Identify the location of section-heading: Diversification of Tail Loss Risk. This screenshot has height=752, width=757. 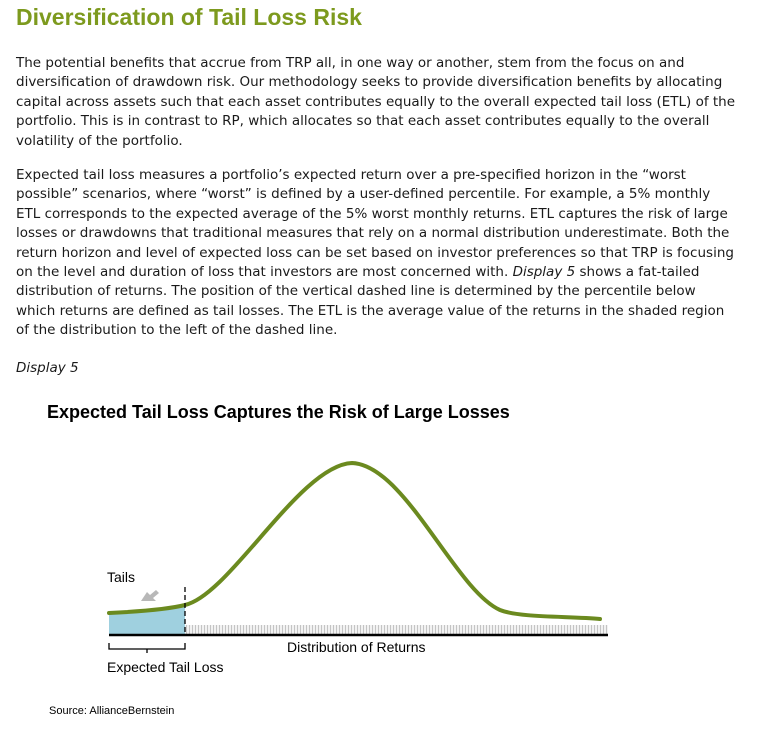
(189, 17).